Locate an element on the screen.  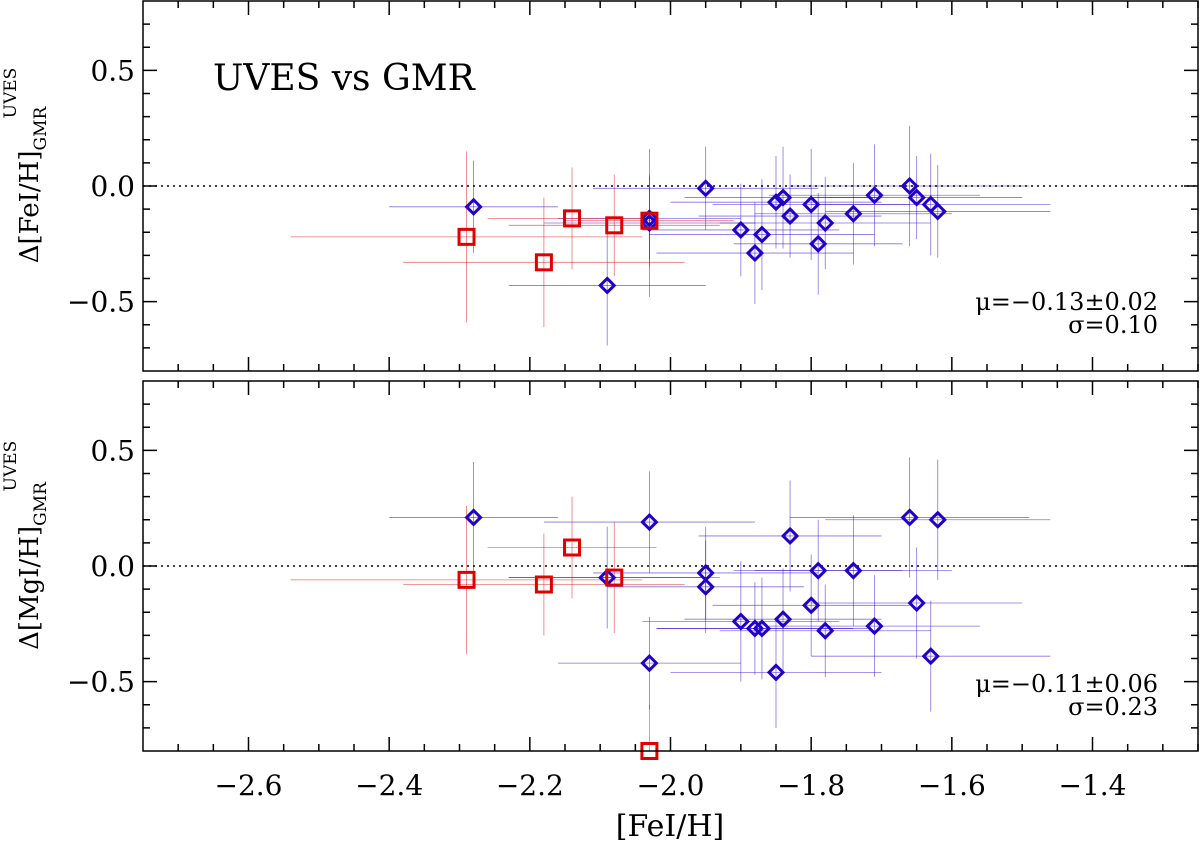
xtick-label-0: −2.6 is located at coordinates (249, 785).